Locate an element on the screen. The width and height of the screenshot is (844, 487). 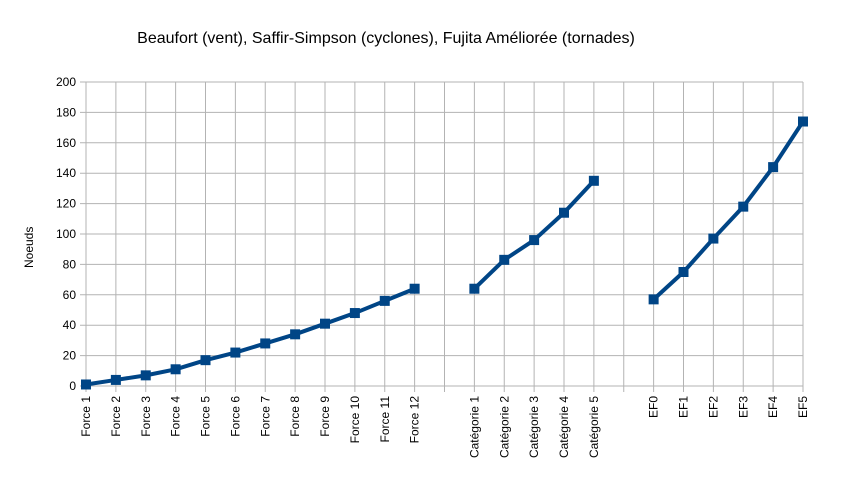
y-tick-label: 20 is located at coordinates (70, 356).